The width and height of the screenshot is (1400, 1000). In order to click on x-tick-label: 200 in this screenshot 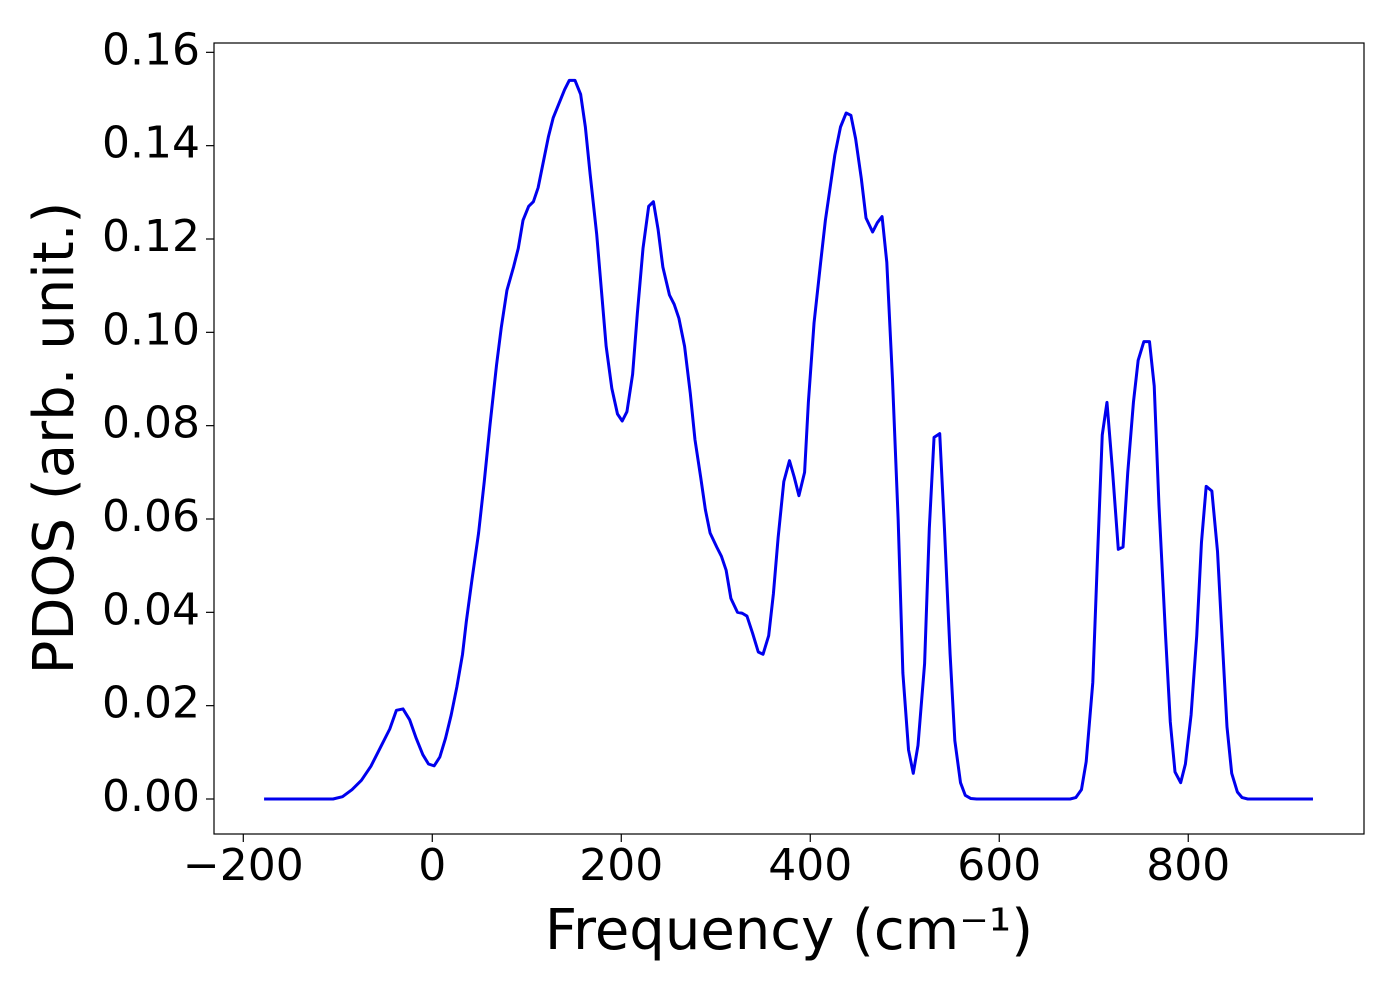, I will do `click(621, 865)`.